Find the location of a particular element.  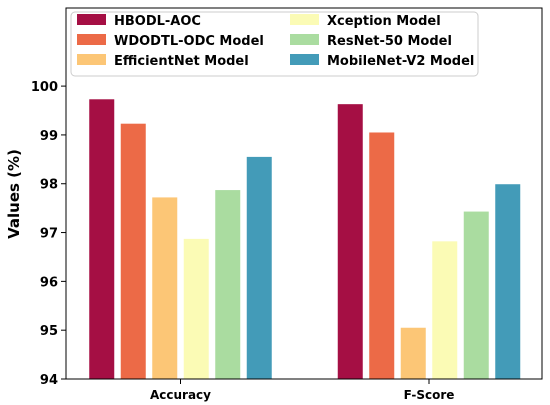

y-axis-ticks: 94 95 96 97 98 99 100 is located at coordinates (48, 234).